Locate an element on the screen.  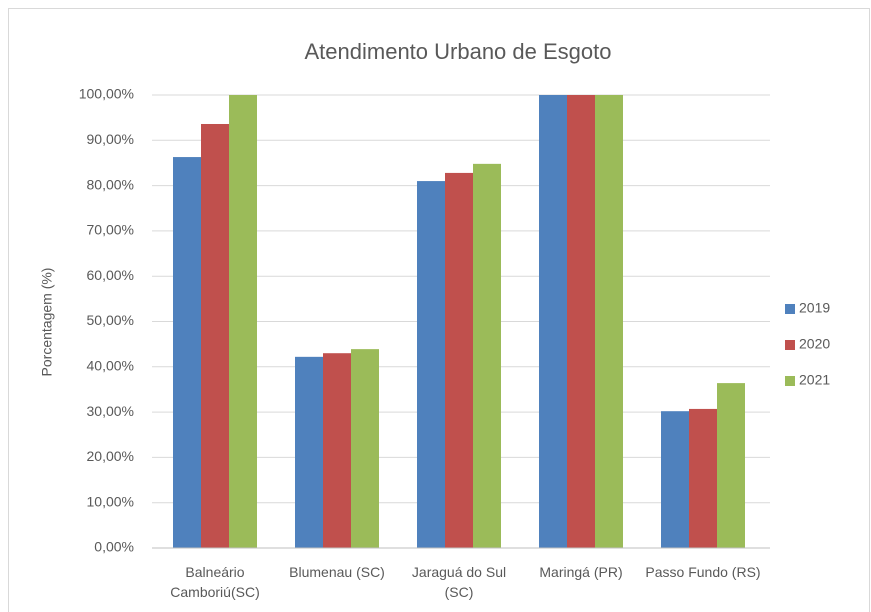
y-tick-label: 80,00% is located at coordinates (110, 184).